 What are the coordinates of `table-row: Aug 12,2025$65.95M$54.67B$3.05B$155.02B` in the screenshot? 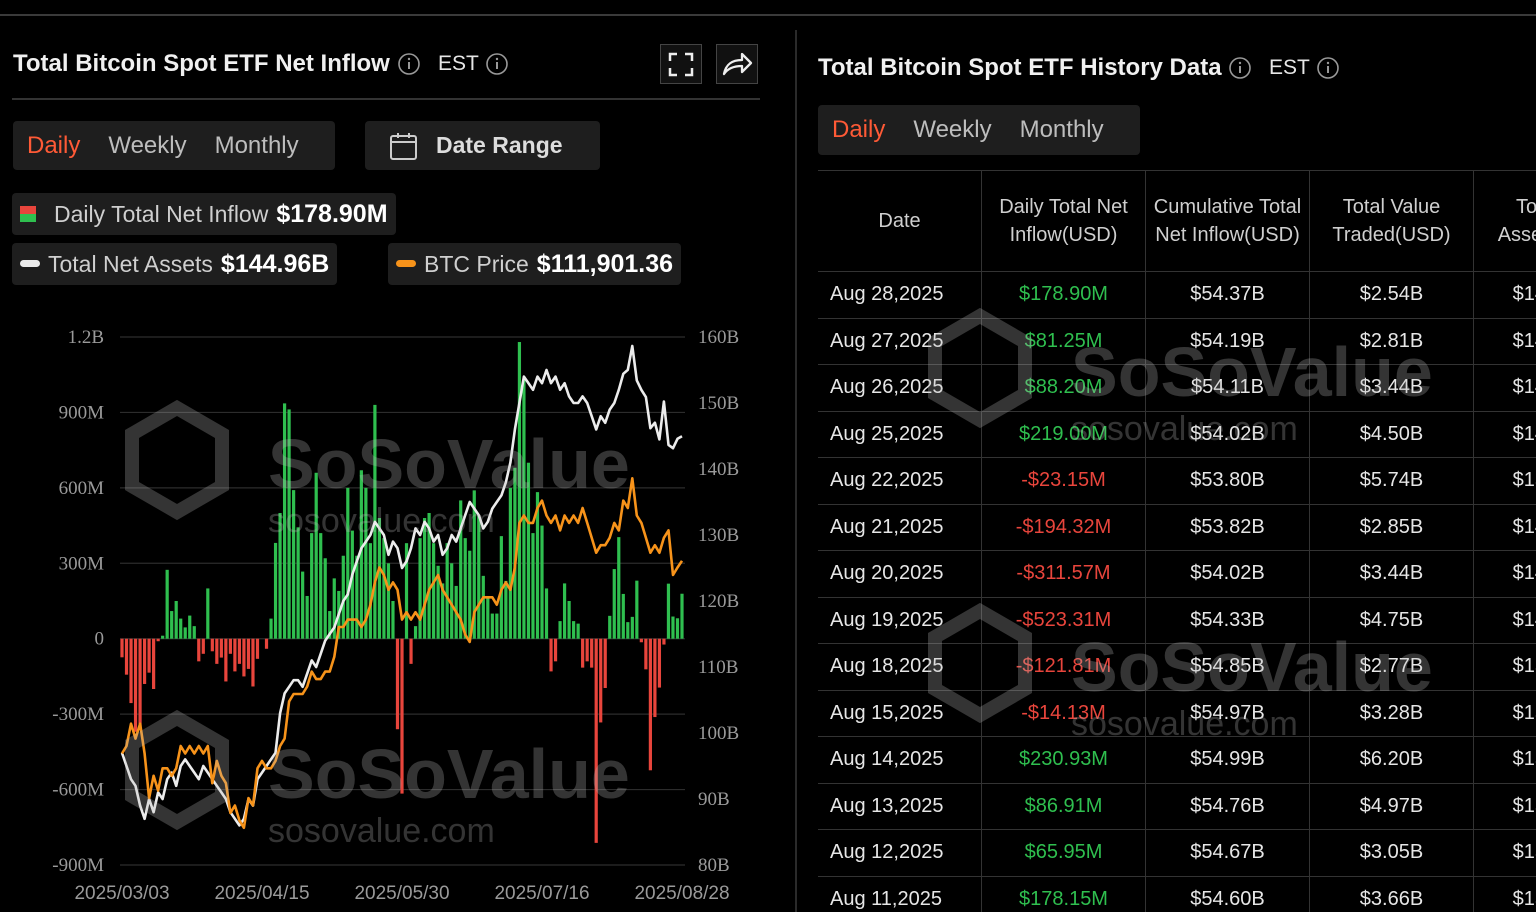 It's located at (1177, 853).